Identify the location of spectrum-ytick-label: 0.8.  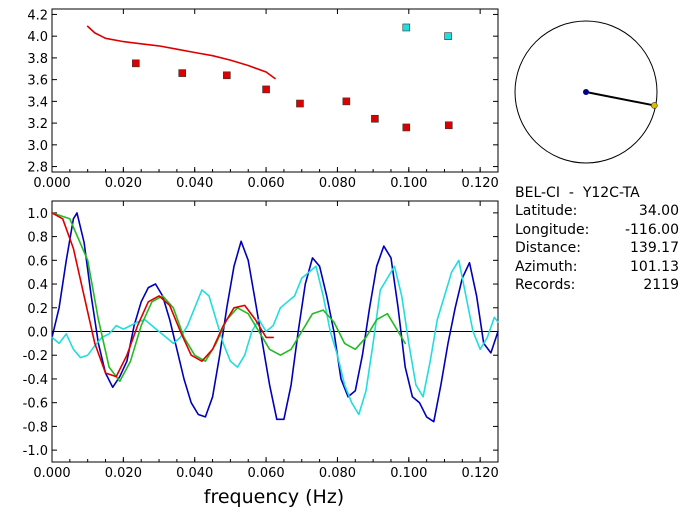
(37, 238).